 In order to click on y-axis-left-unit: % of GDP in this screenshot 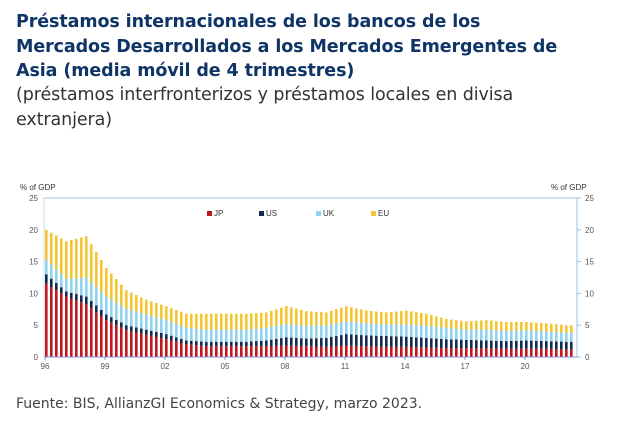, I will do `click(38, 187)`.